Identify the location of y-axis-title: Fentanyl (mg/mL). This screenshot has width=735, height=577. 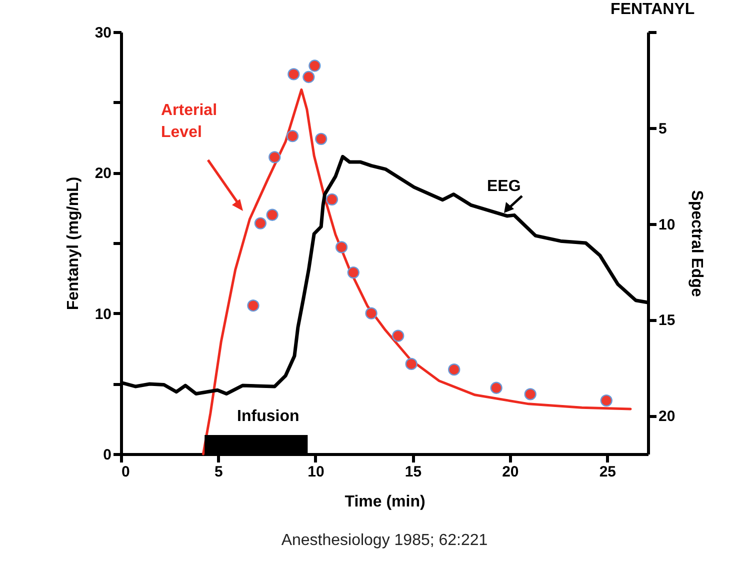
(73, 243).